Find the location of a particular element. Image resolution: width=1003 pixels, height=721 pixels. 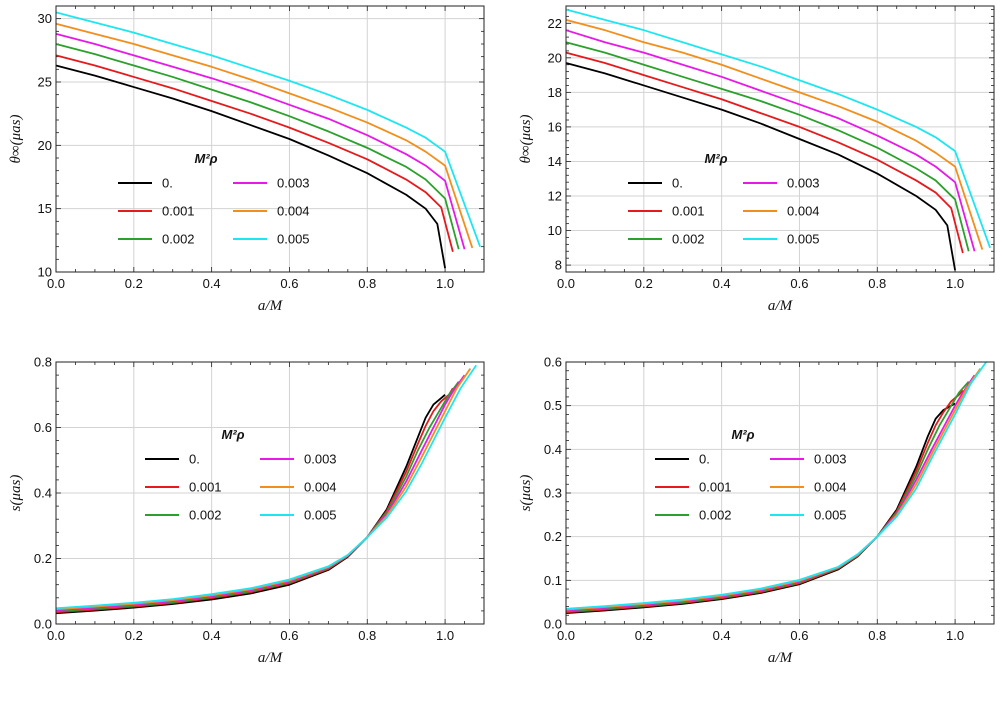

y-axis-label: s(μas) is located at coordinates (16, 493).